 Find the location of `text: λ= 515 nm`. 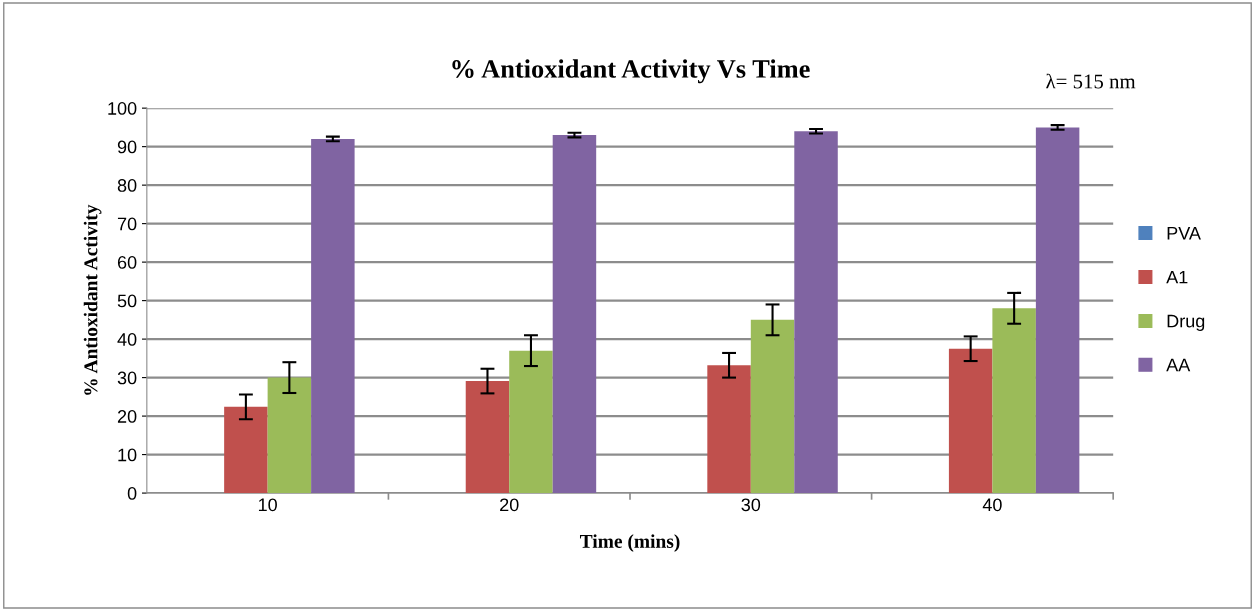

text: λ= 515 nm is located at coordinates (1091, 81).